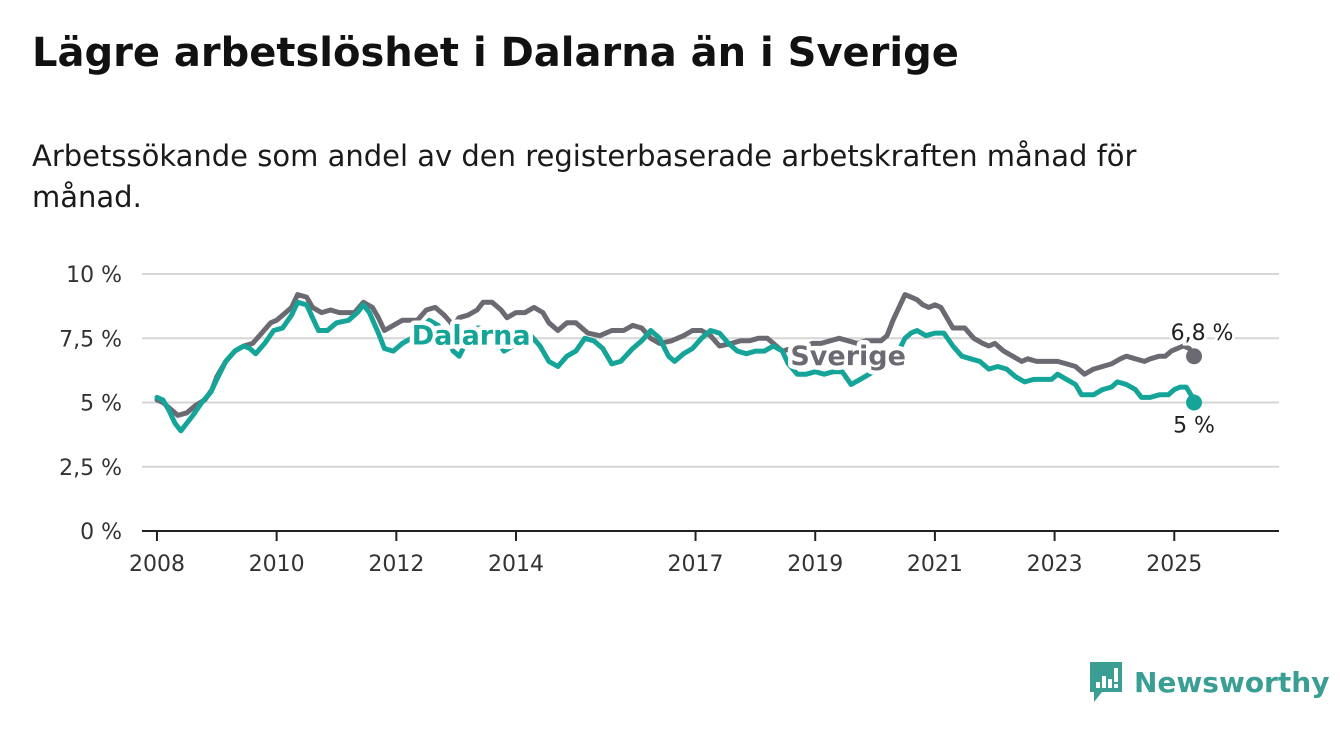 Image resolution: width=1340 pixels, height=734 pixels. I want to click on y-tick-label: 5 %, so click(101, 404).